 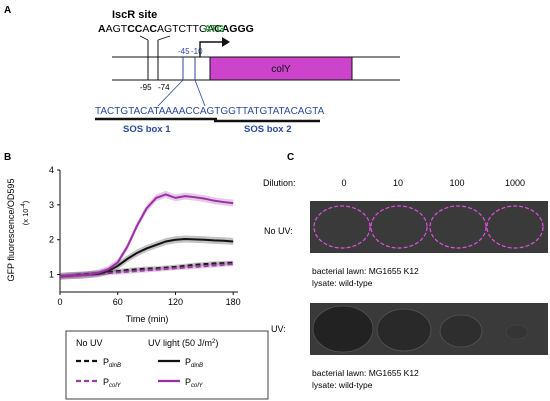 I want to click on coly-gene-box, so click(x=281, y=68).